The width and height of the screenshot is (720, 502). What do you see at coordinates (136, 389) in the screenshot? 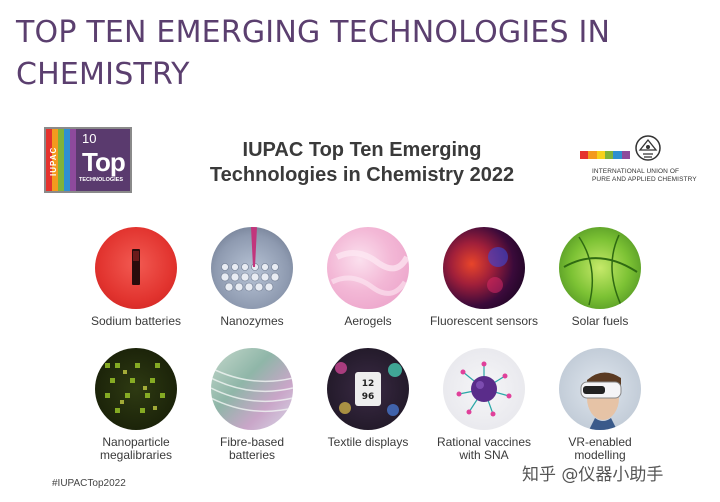
I see `nanoparticle-image` at bounding box center [136, 389].